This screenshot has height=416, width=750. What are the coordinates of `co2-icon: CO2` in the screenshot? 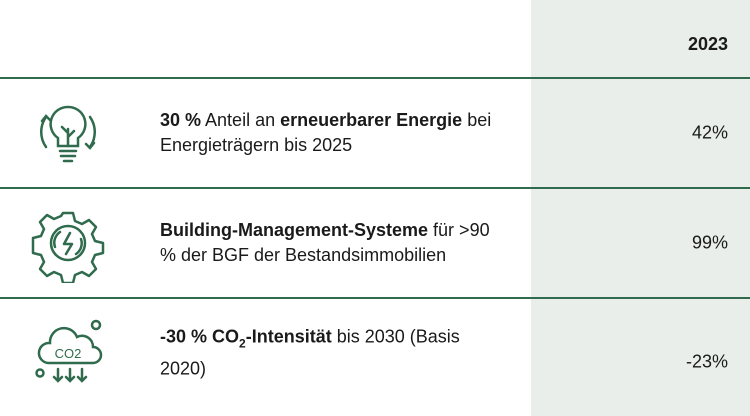 It's located at (69, 351).